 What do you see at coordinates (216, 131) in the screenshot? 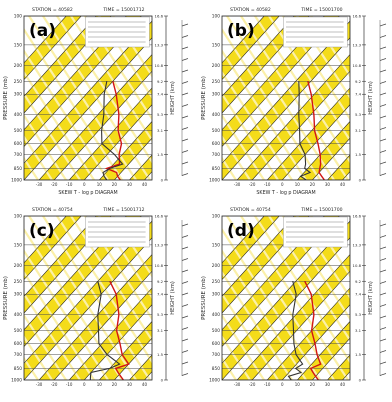
I see `pressure-tick-label: 500` at bounding box center [216, 131].